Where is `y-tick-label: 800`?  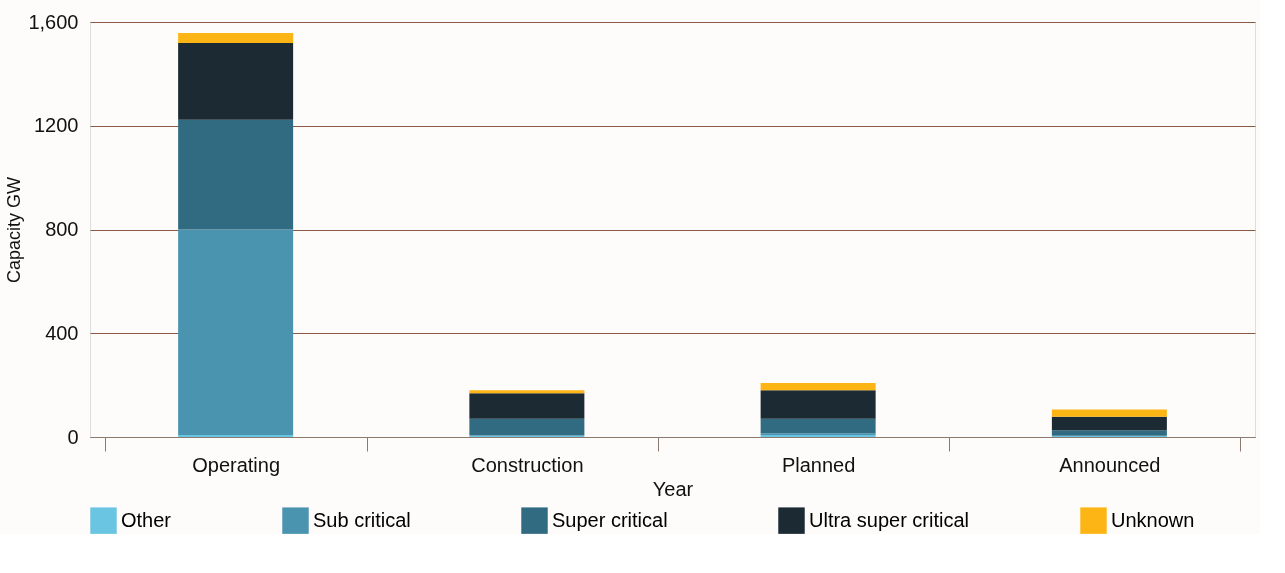
y-tick-label: 800 is located at coordinates (62, 229).